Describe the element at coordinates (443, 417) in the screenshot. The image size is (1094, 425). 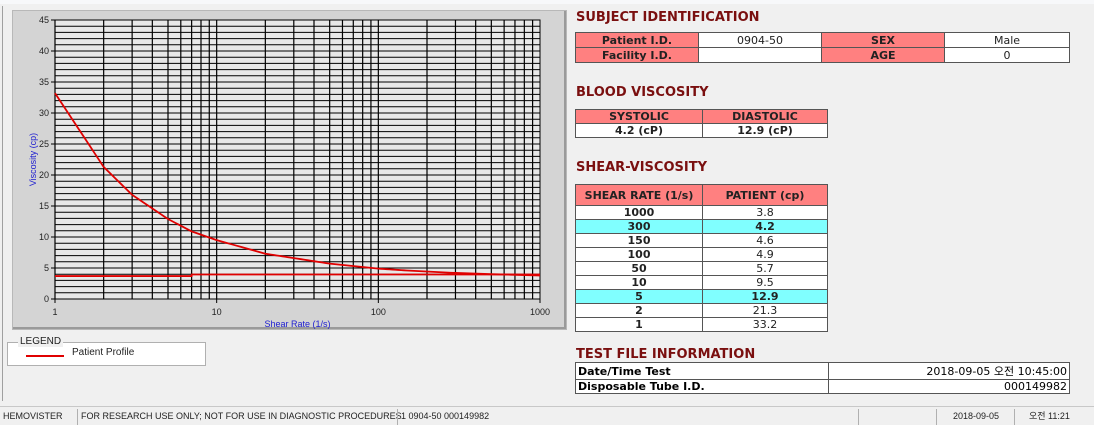
I see `status-record: 1 0904-50 000149982` at that location.